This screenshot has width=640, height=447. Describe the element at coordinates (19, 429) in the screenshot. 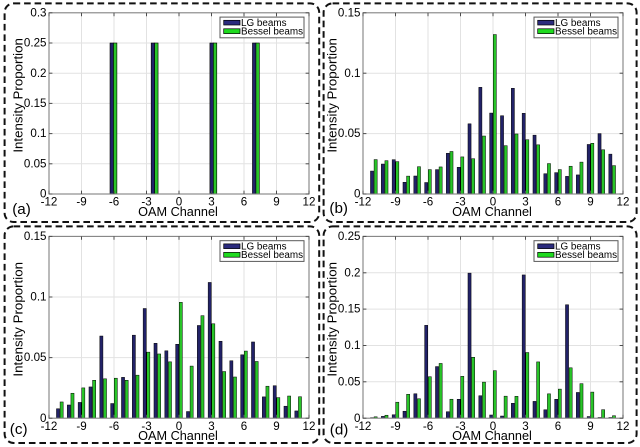

I see `svg-text: (c)` at that location.